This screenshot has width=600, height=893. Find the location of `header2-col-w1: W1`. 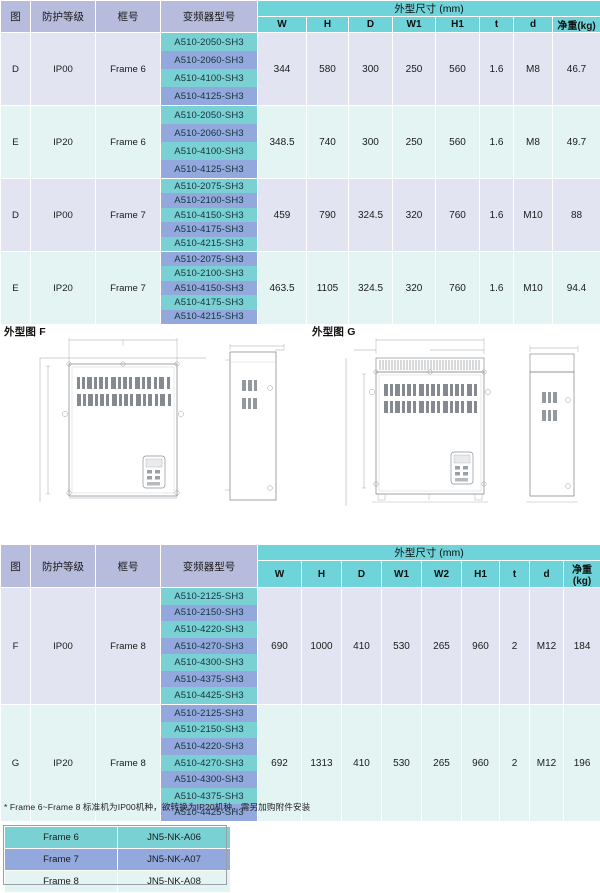

header2-col-w1: W1 is located at coordinates (402, 574).